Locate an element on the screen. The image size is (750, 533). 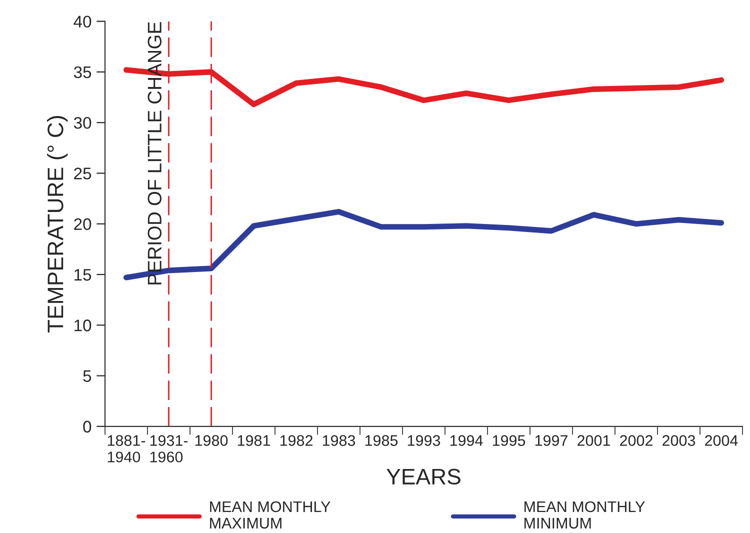
x-tick-label: 2004 is located at coordinates (721, 440).